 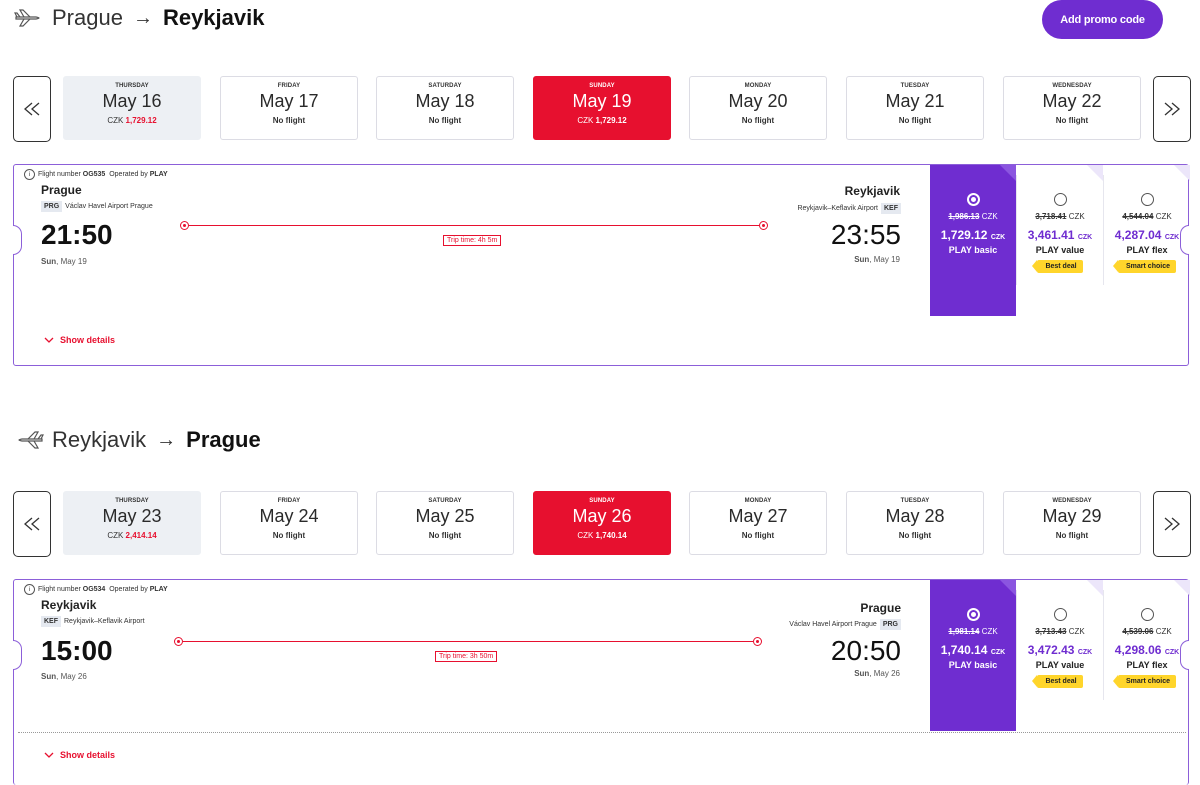 I want to click on date-tab: TUESDAY May 28 No flight, so click(x=915, y=523).